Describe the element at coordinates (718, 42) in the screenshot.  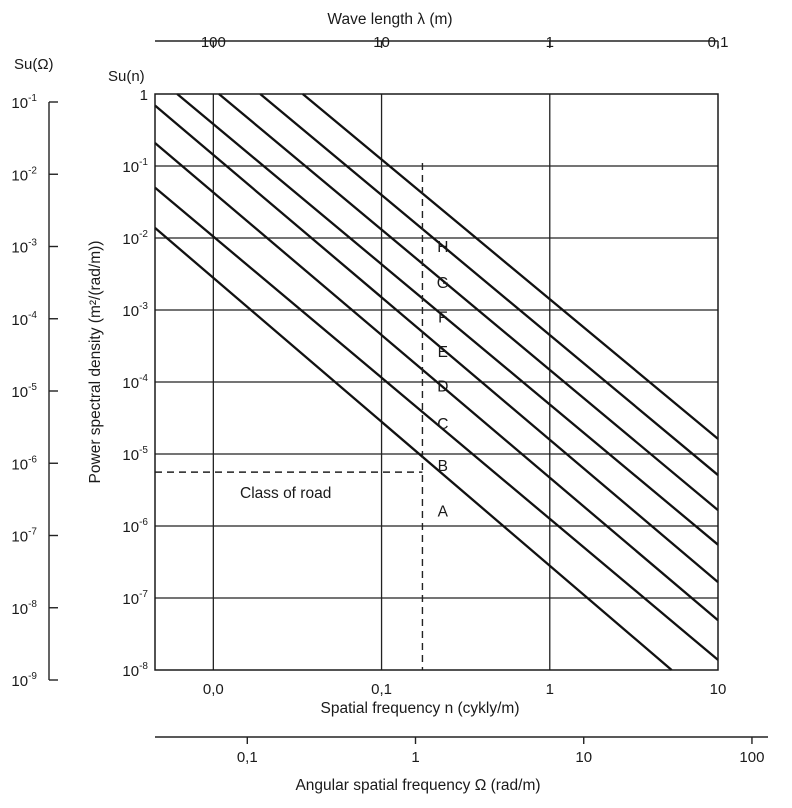
I see `top-tick-label: 0,1` at that location.